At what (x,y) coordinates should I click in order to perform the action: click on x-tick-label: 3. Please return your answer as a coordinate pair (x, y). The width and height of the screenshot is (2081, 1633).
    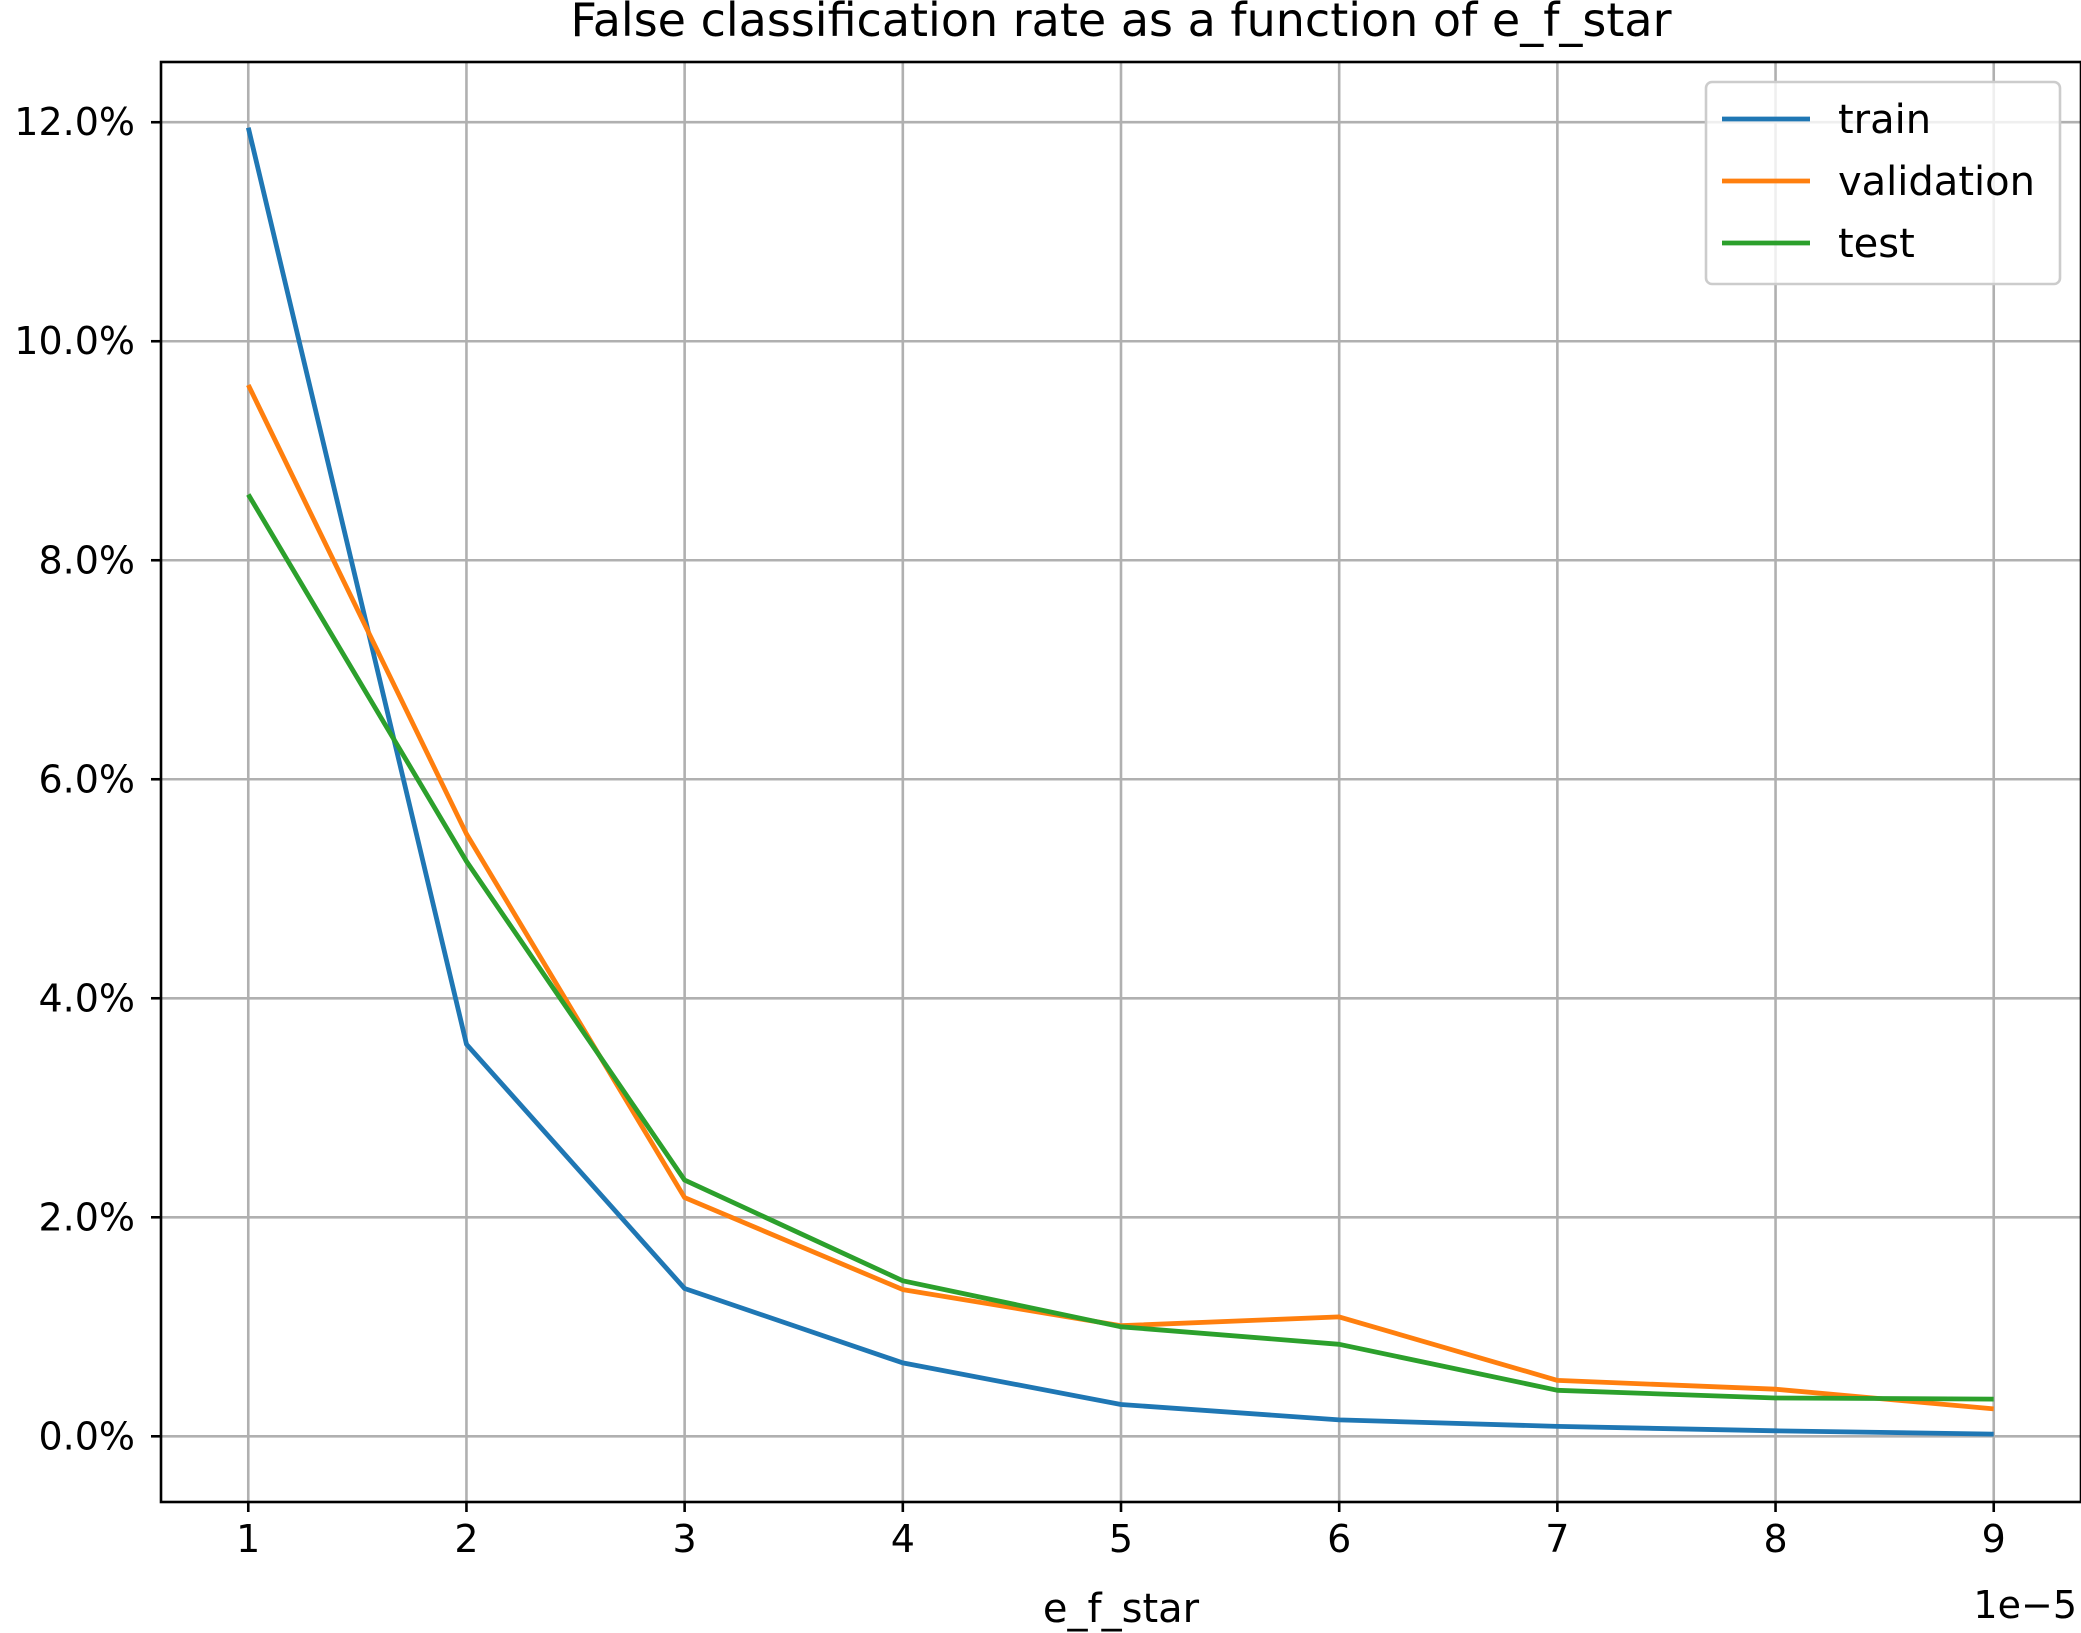
    Looking at the image, I should click on (685, 1539).